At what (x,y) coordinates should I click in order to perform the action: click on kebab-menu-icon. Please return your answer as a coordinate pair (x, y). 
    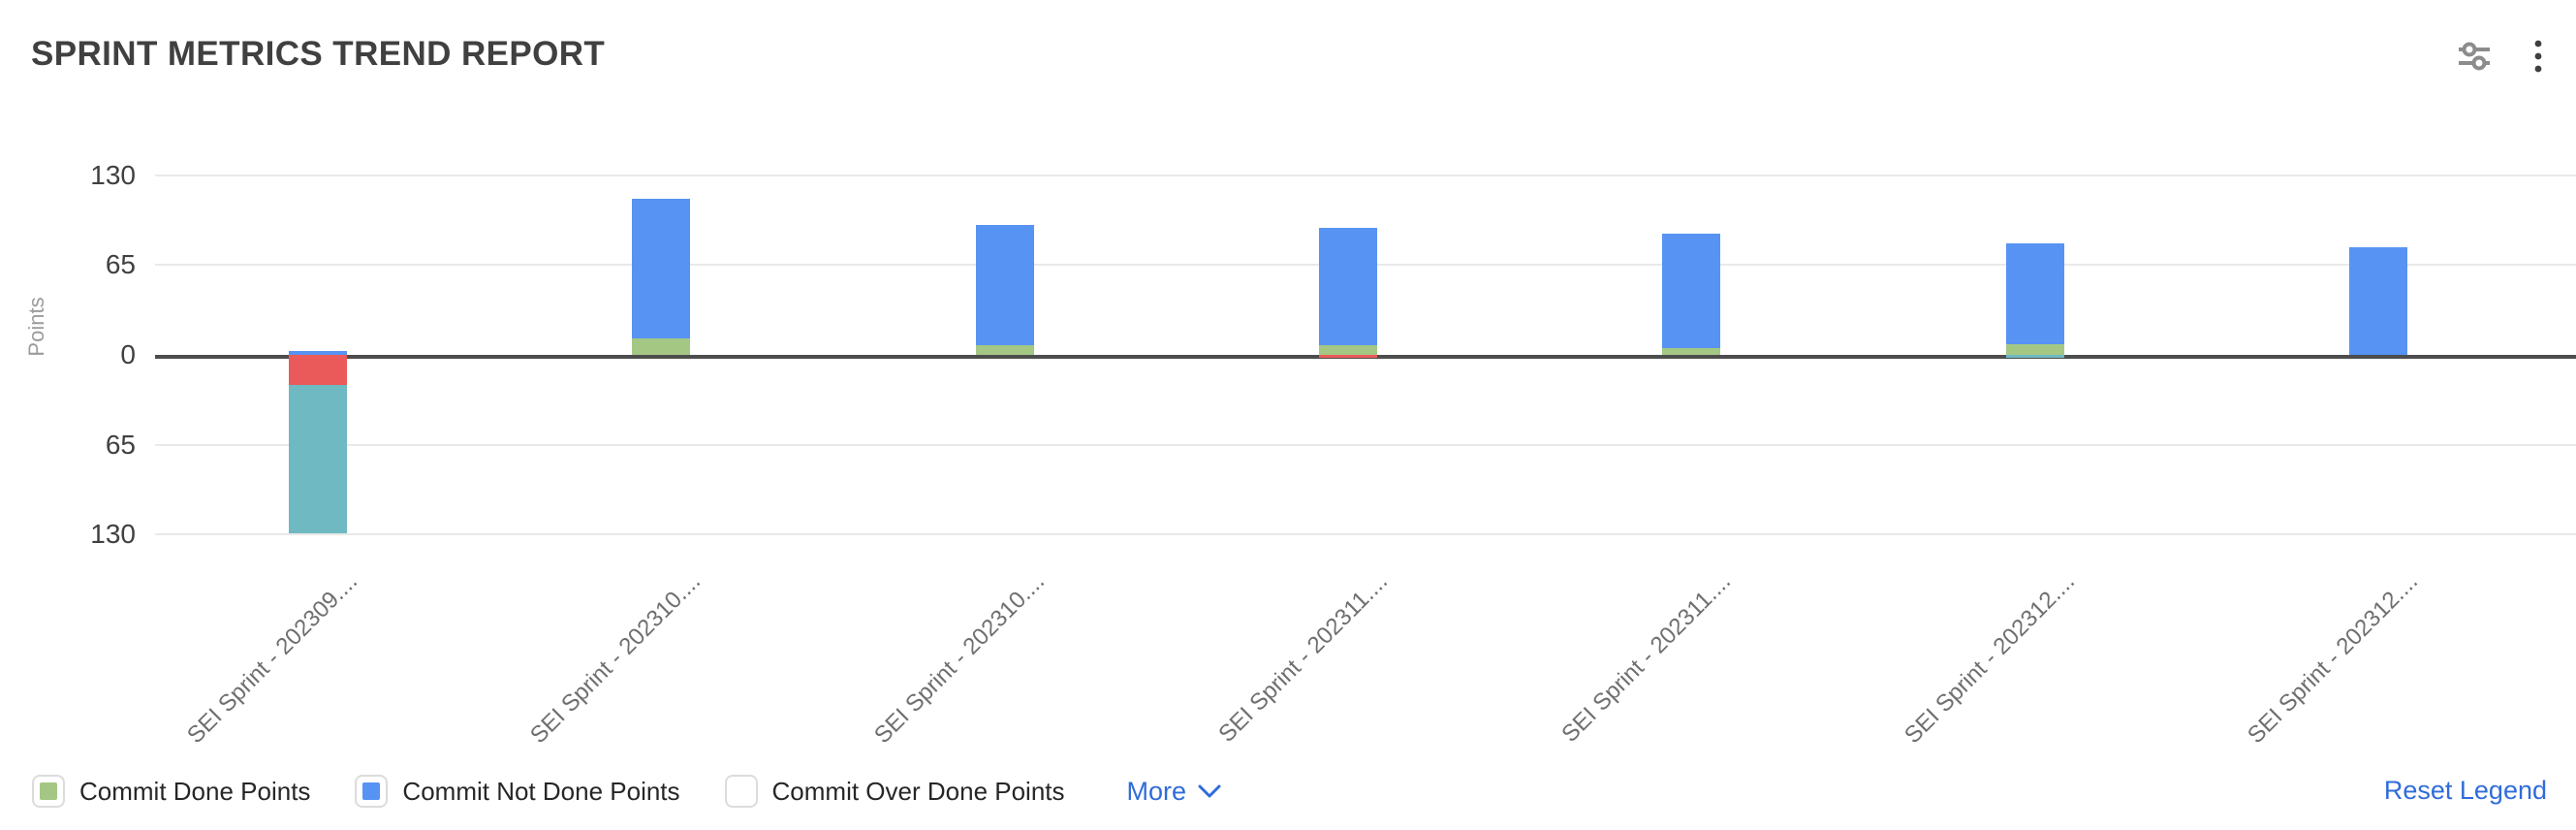
    Looking at the image, I should click on (2538, 56).